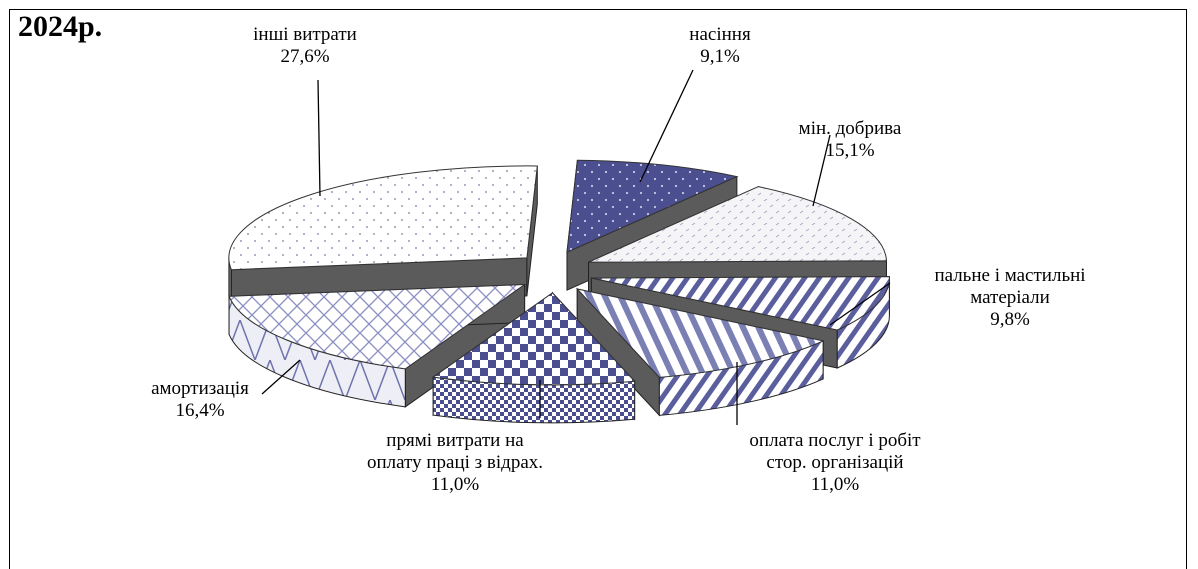 The image size is (1198, 569). Describe the element at coordinates (305, 45) in the screenshot. I see `slice-label-6: інші витрати 27,6%` at that location.